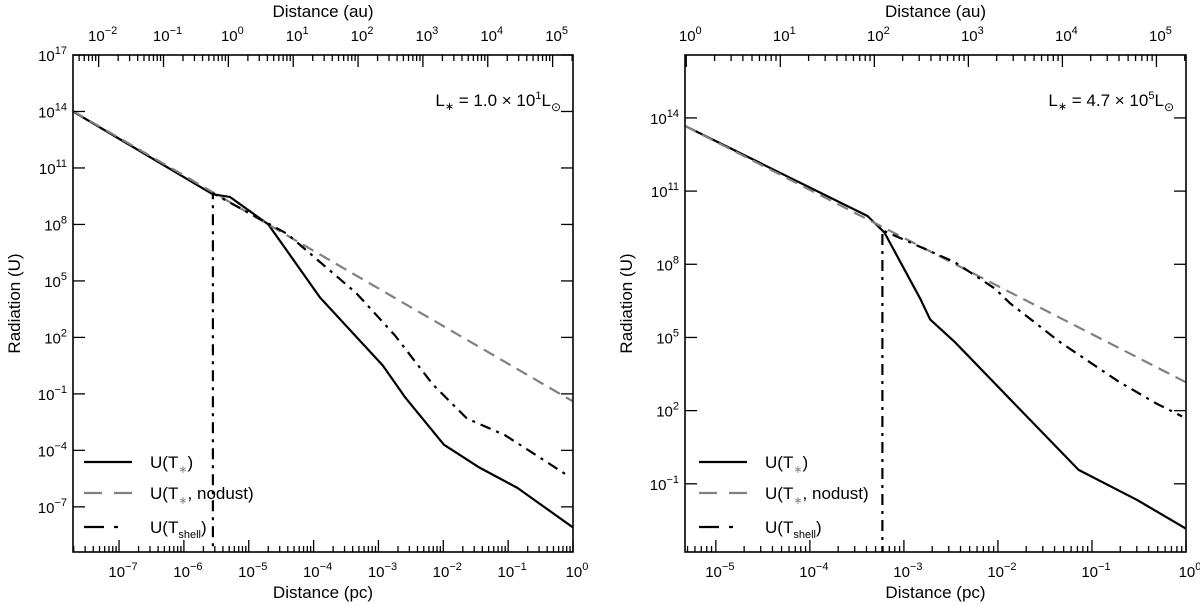 The image size is (1200, 606). I want to click on annotation-sup: 1, so click(538, 96).